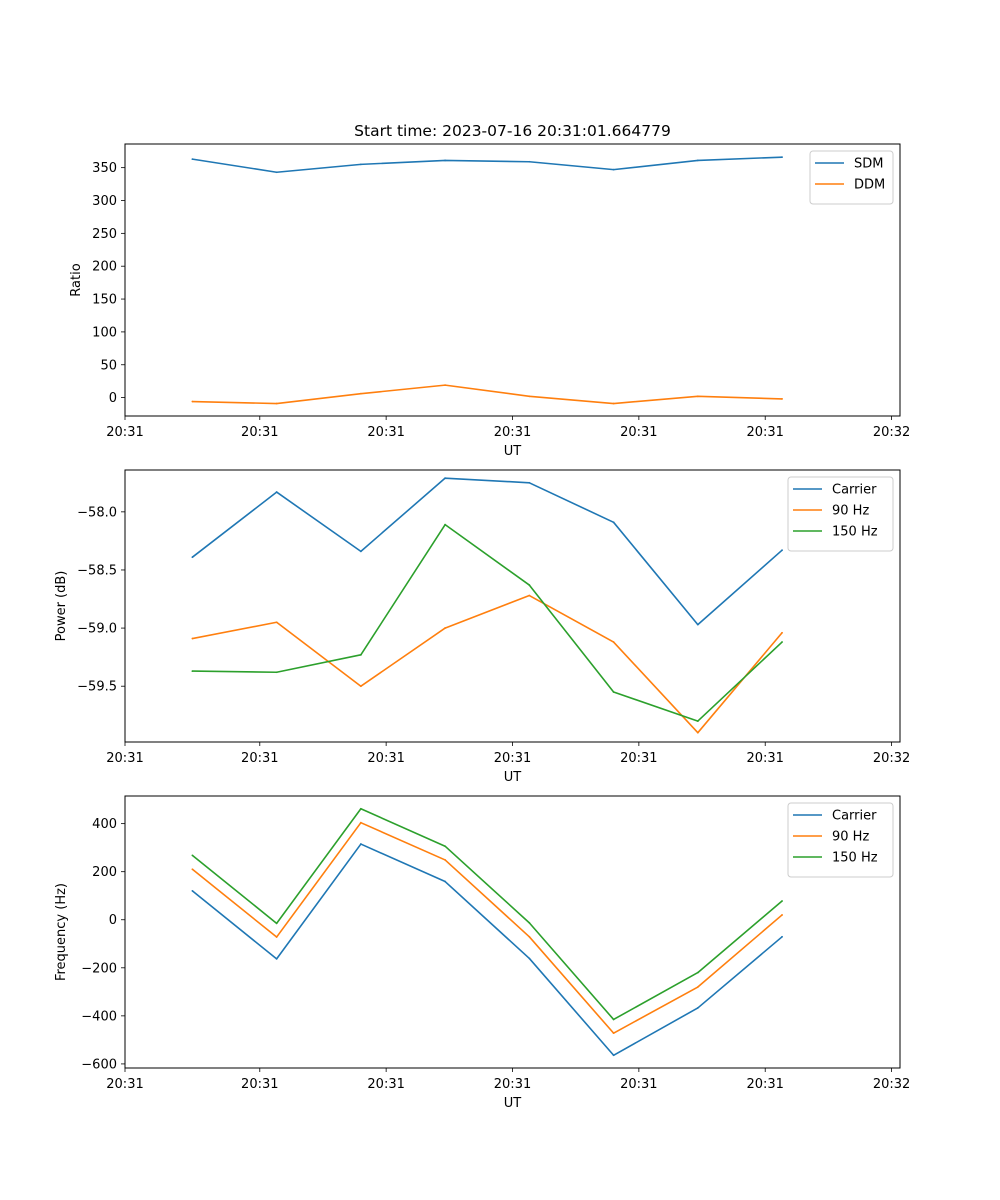  What do you see at coordinates (487, 664) in the screenshot?
I see `power-series-90-hz-line` at bounding box center [487, 664].